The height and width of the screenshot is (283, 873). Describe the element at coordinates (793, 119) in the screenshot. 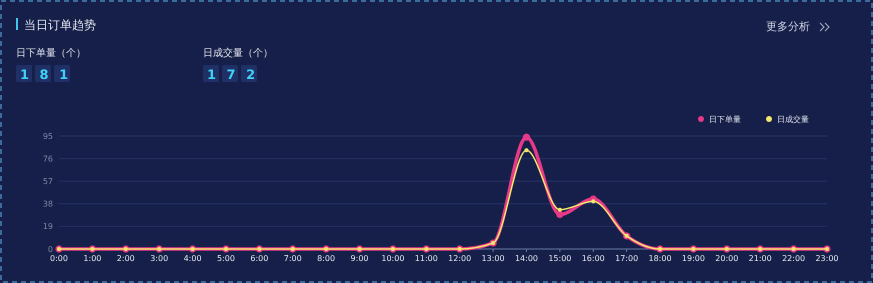

I see `legend-label: 日成交量` at that location.